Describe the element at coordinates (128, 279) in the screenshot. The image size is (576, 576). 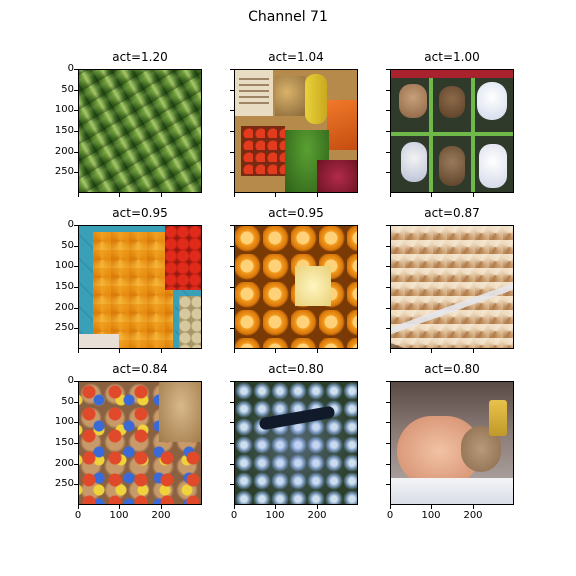
I see `panel-4: act=0.95 0 50 100 150 200 250` at that location.